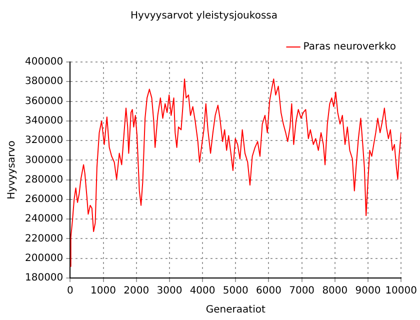 Image resolution: width=420 pixels, height=320 pixels. What do you see at coordinates (269, 291) in the screenshot?
I see `x-tick-label: 6000` at bounding box center [269, 291].